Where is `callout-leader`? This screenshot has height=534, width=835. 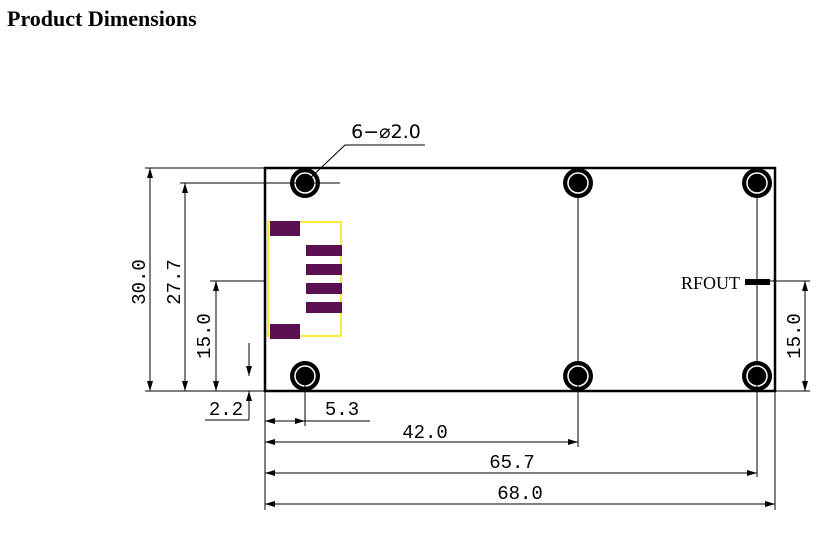 callout-leader is located at coordinates (364, 164).